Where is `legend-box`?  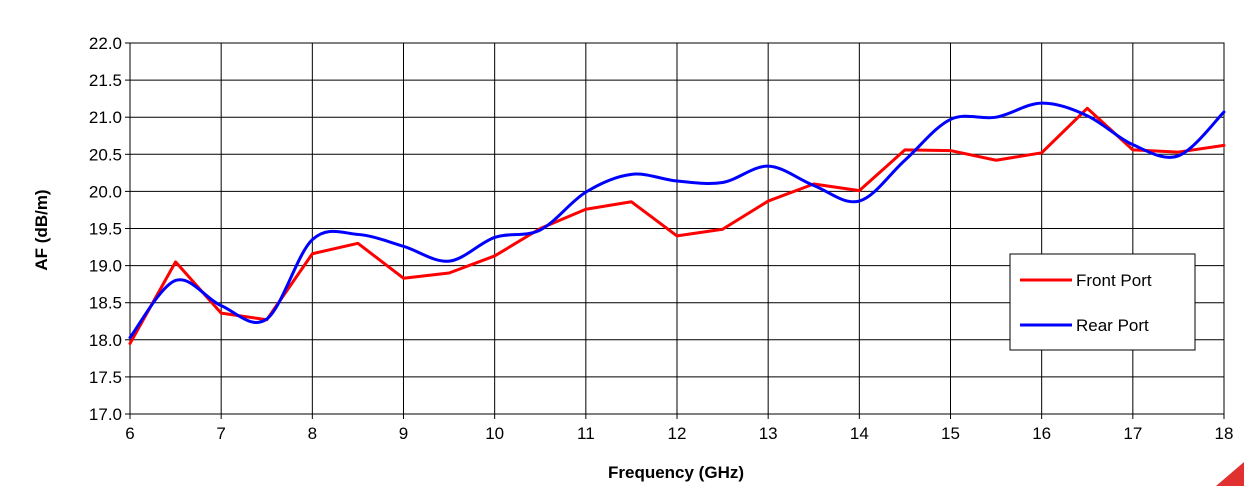 legend-box is located at coordinates (1102, 302).